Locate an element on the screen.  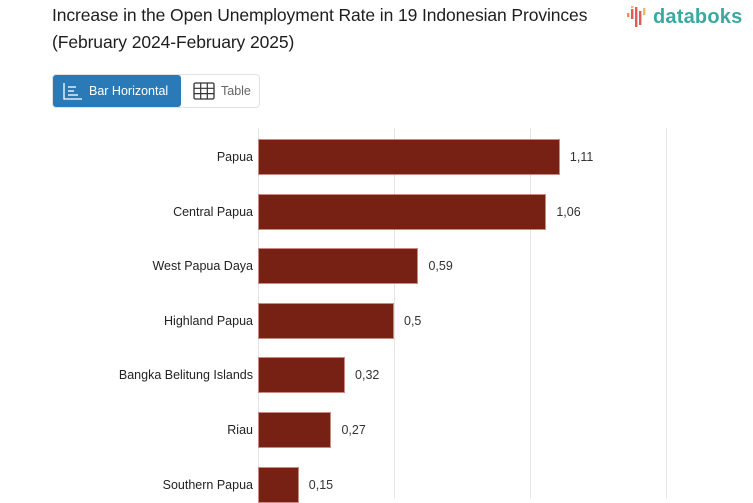
value-label: 0,32 is located at coordinates (367, 375).